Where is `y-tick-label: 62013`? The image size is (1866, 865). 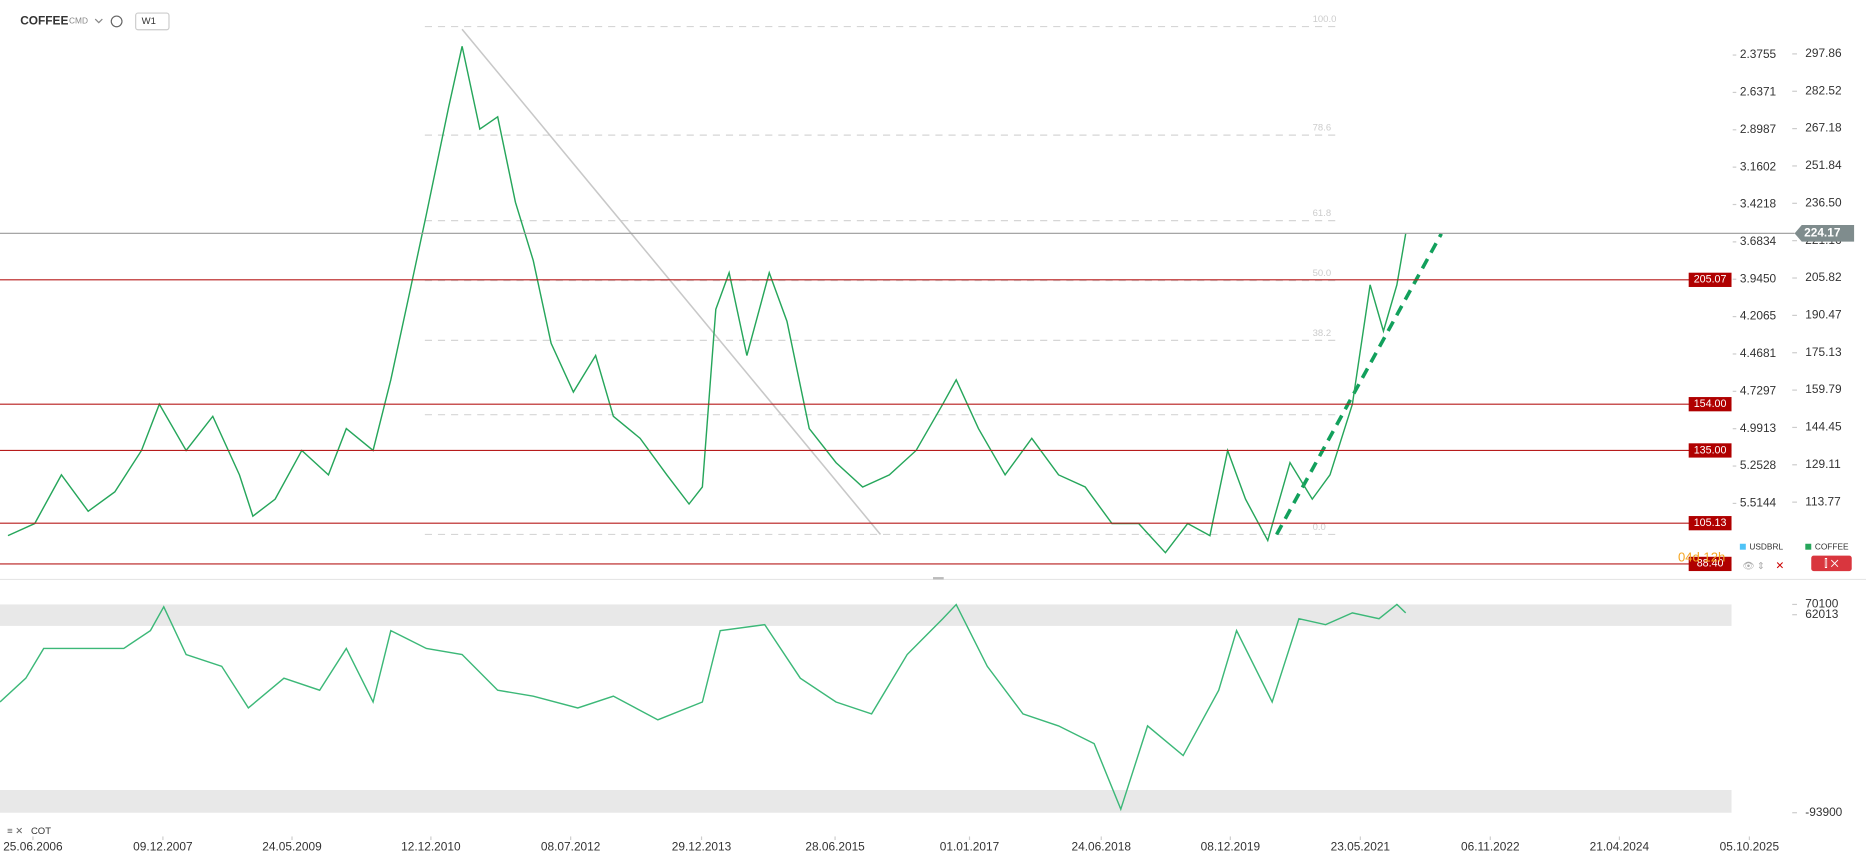 y-tick-label: 62013 is located at coordinates (1821, 614).